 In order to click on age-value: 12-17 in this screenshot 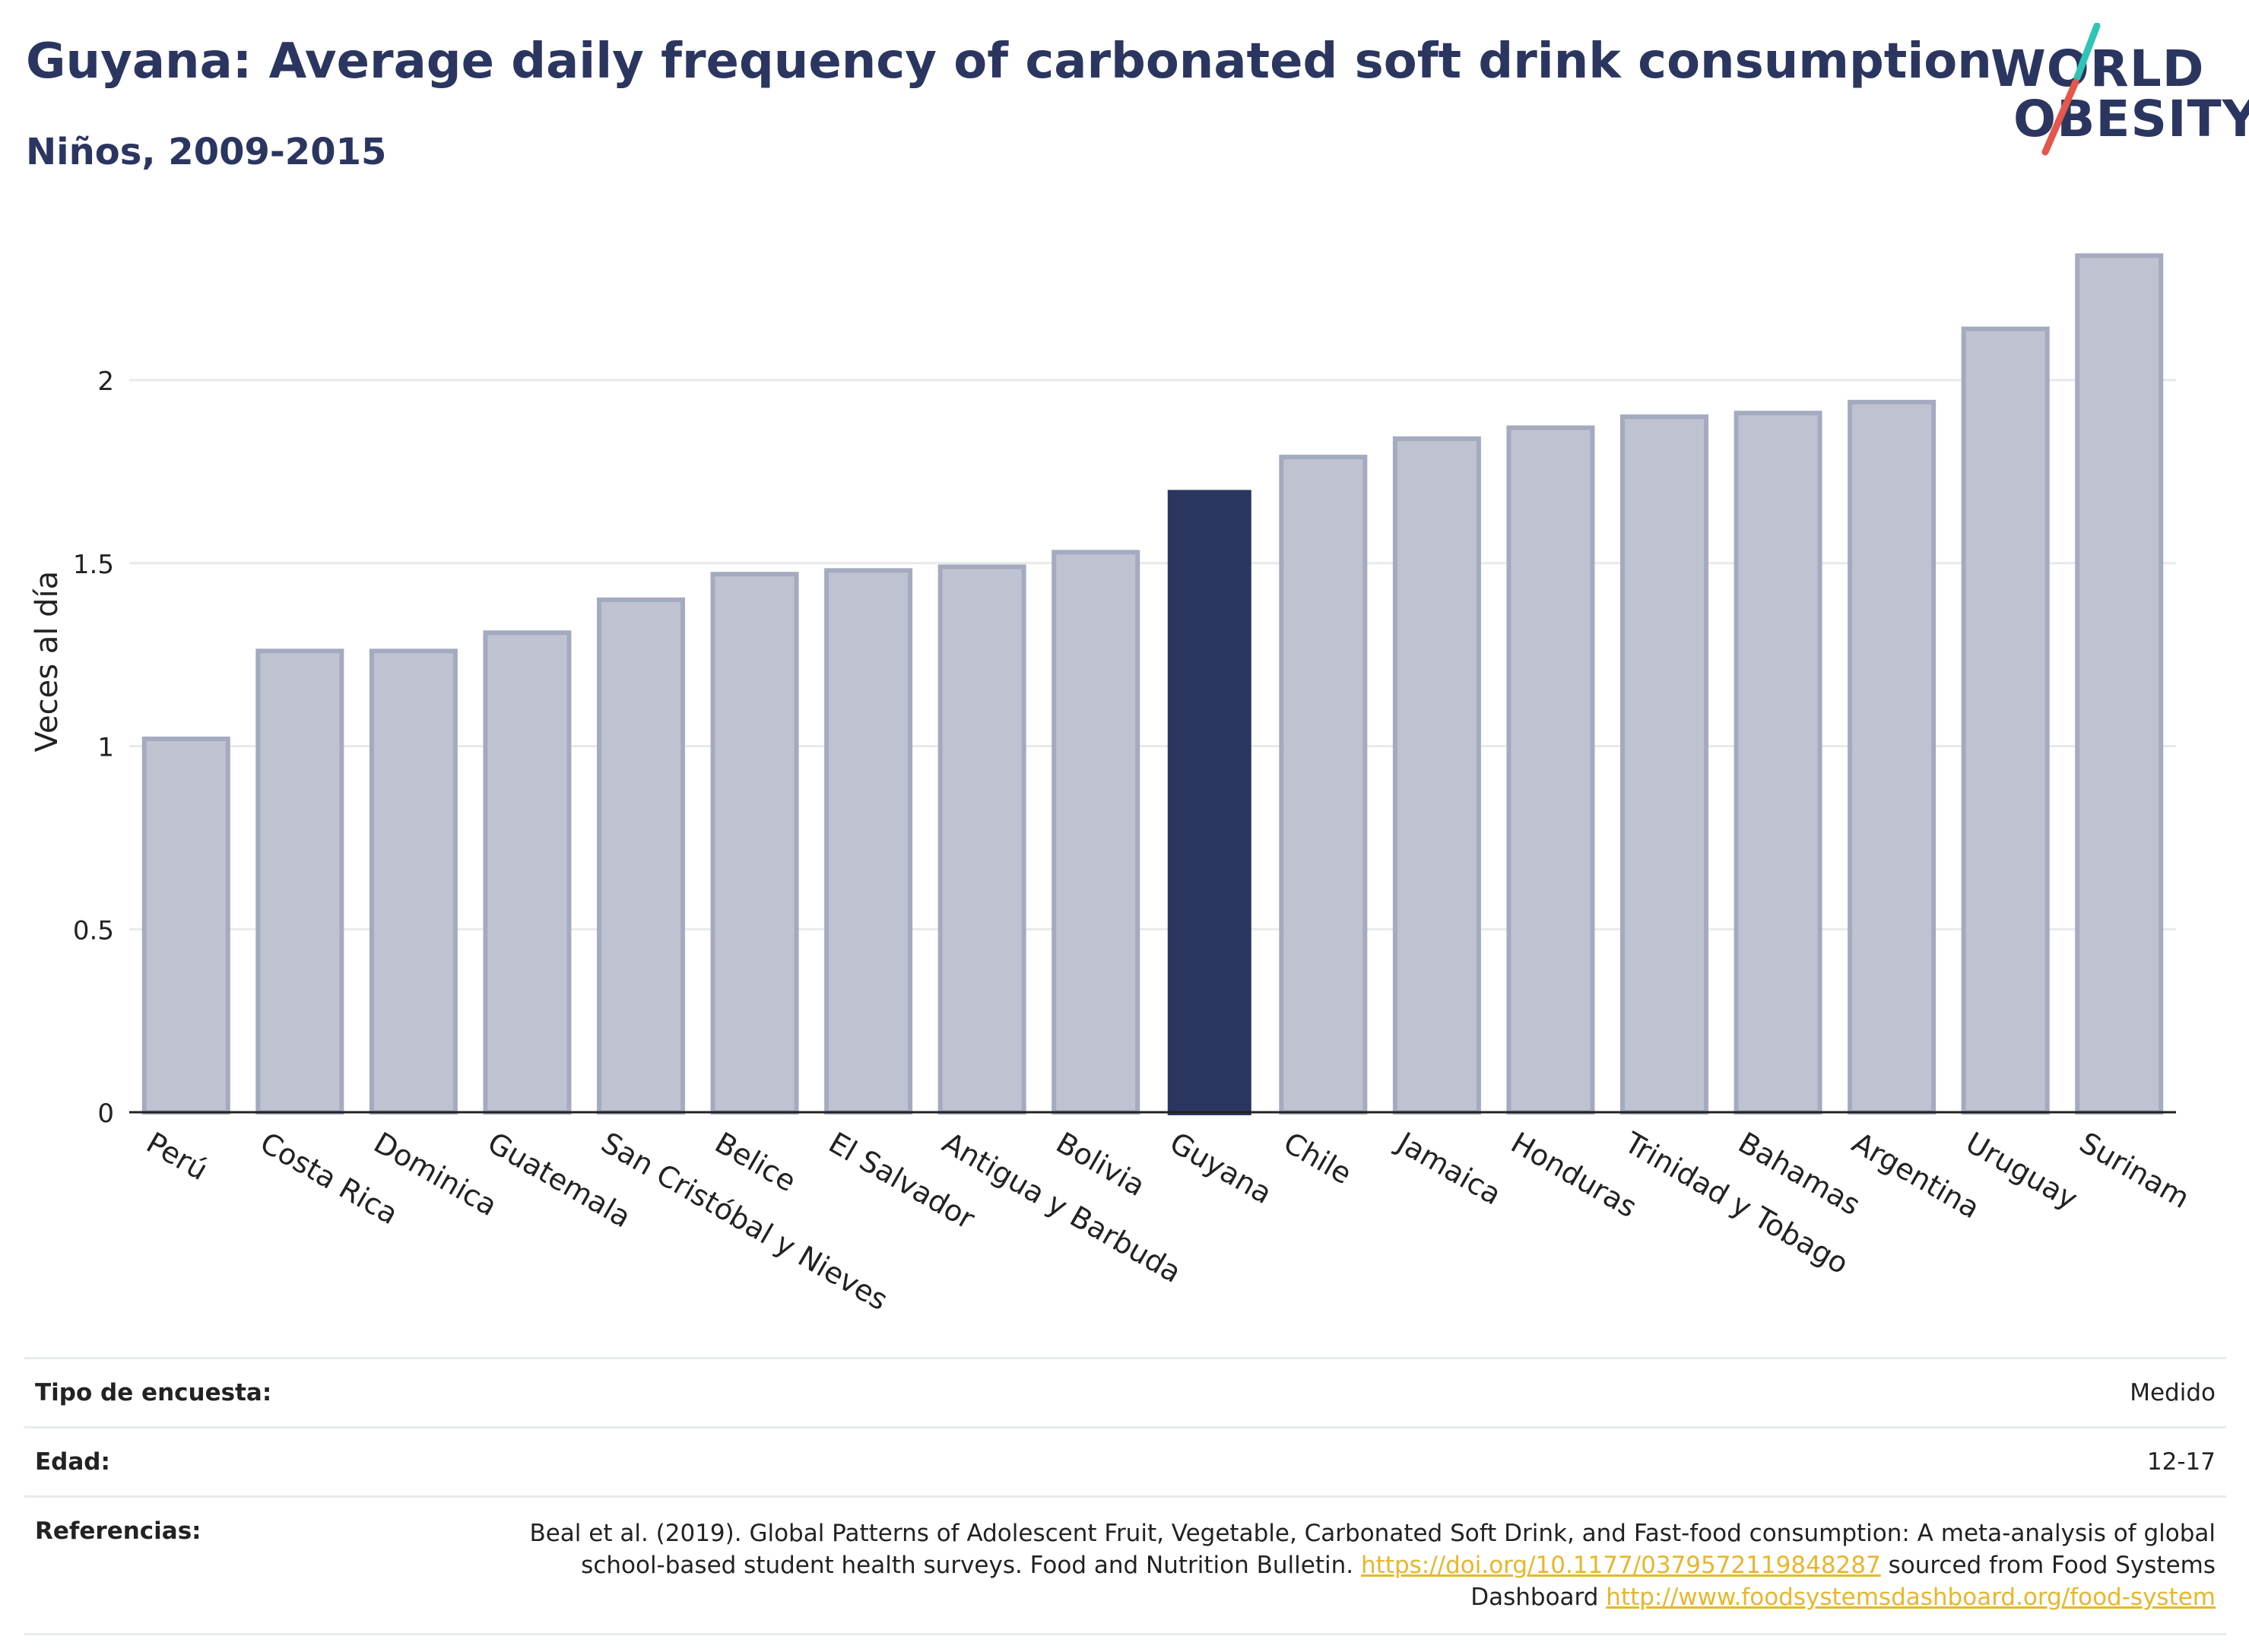, I will do `click(2181, 1462)`.